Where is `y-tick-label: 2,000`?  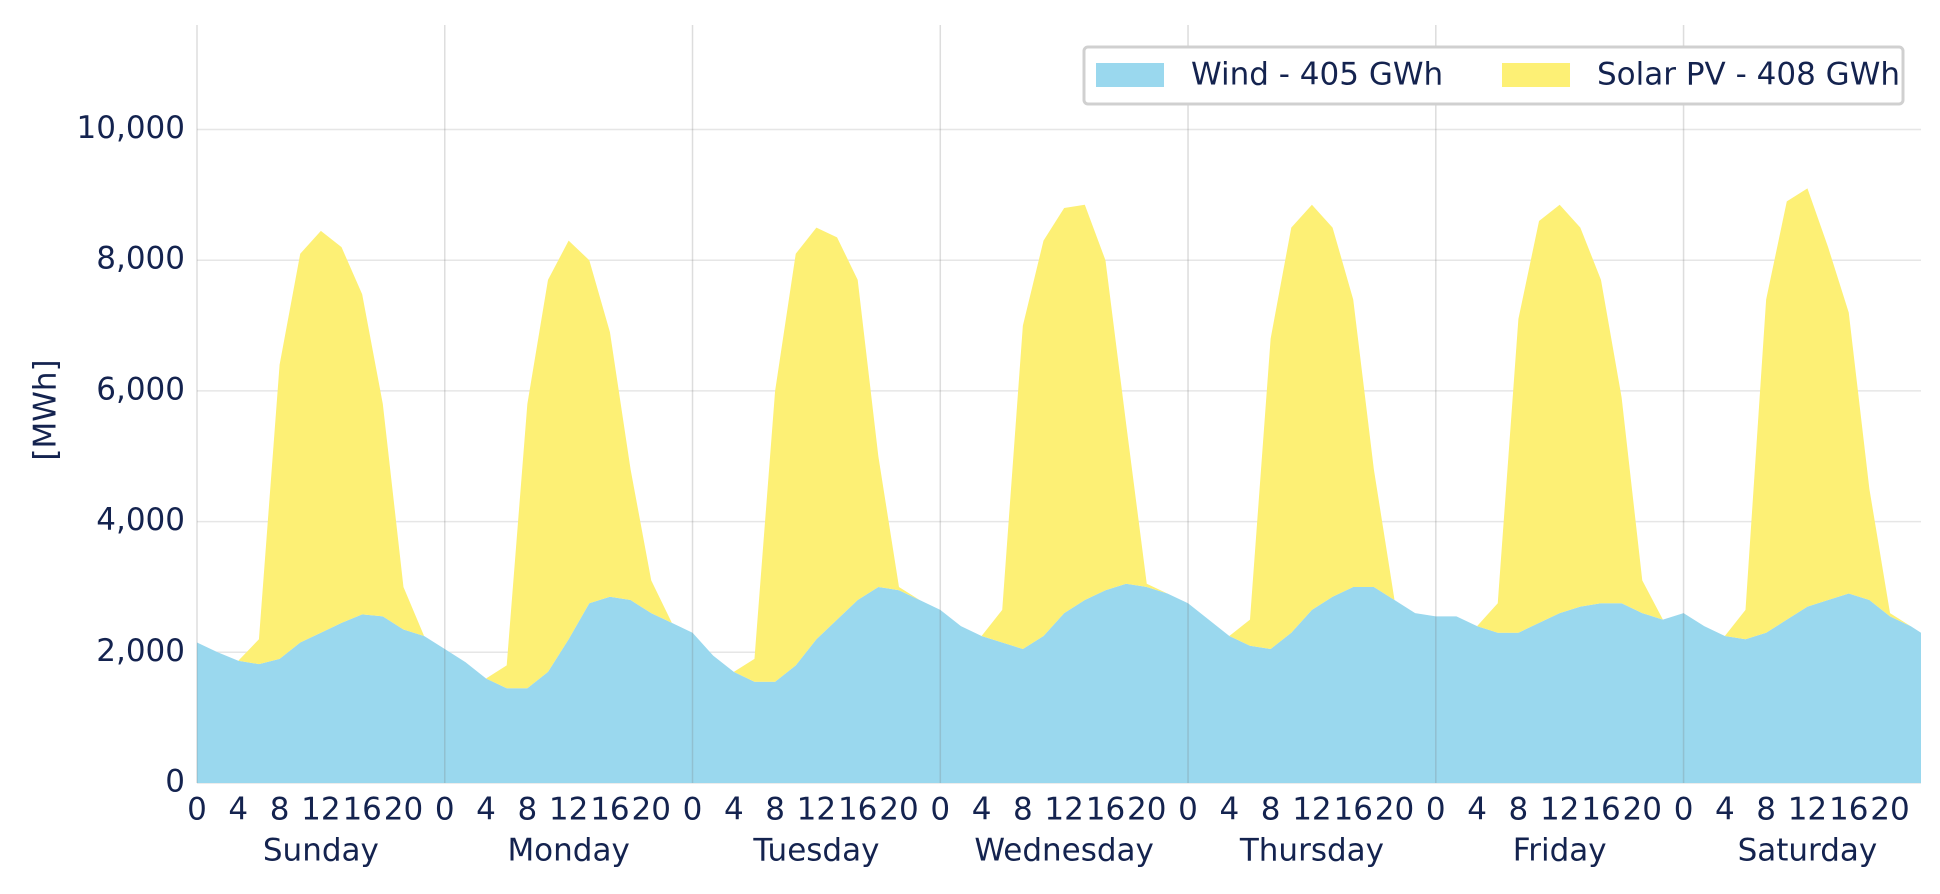
y-tick-label: 2,000 is located at coordinates (140, 651).